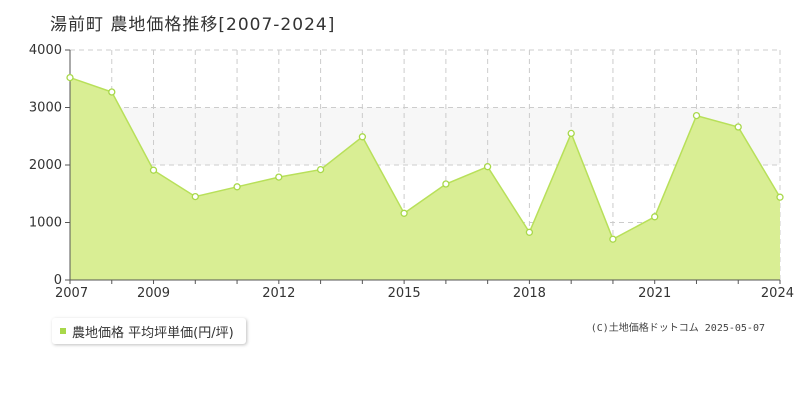  I want to click on y-tick-label: 4000, so click(45, 50).